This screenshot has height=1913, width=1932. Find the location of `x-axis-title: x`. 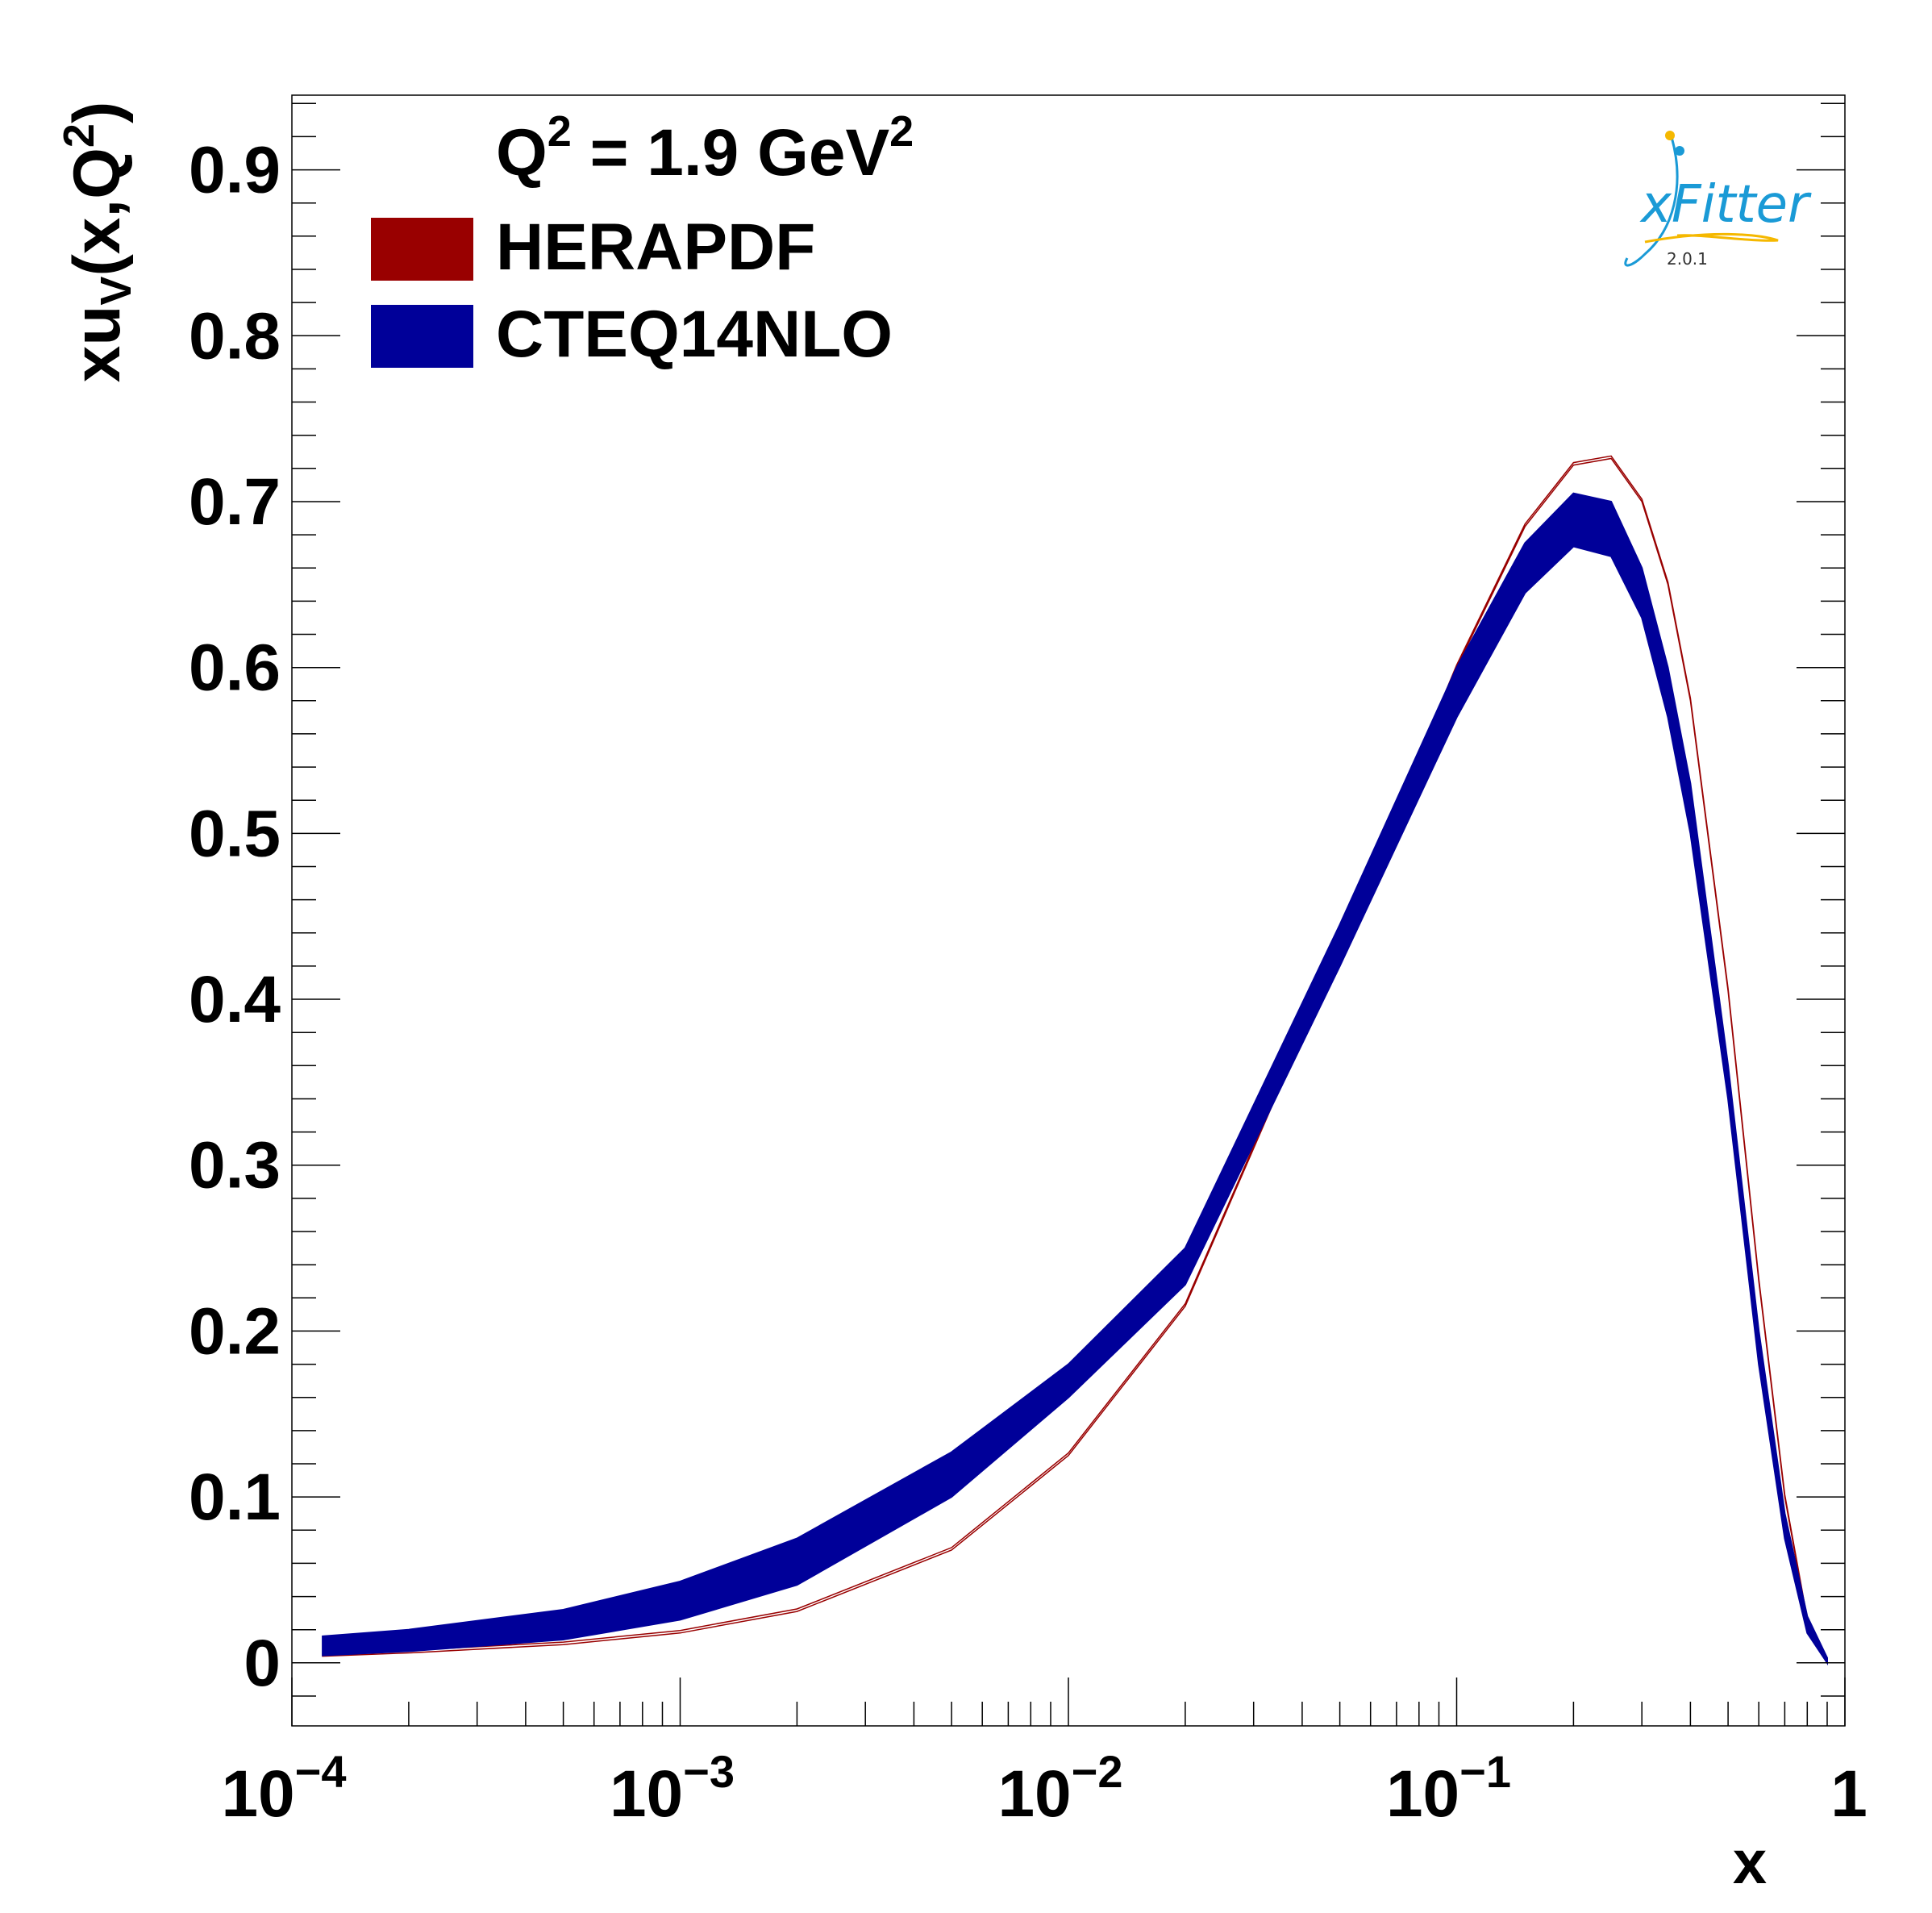

x-axis-title: x is located at coordinates (1750, 1863).